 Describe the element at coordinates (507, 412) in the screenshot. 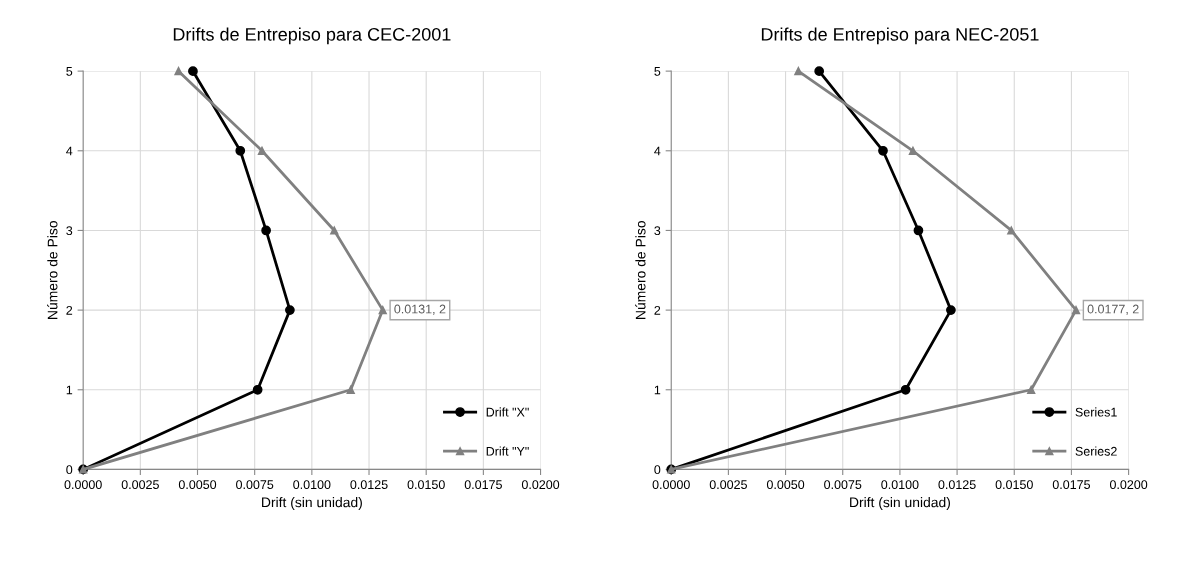

I see `legend-label: Drift "X"` at that location.